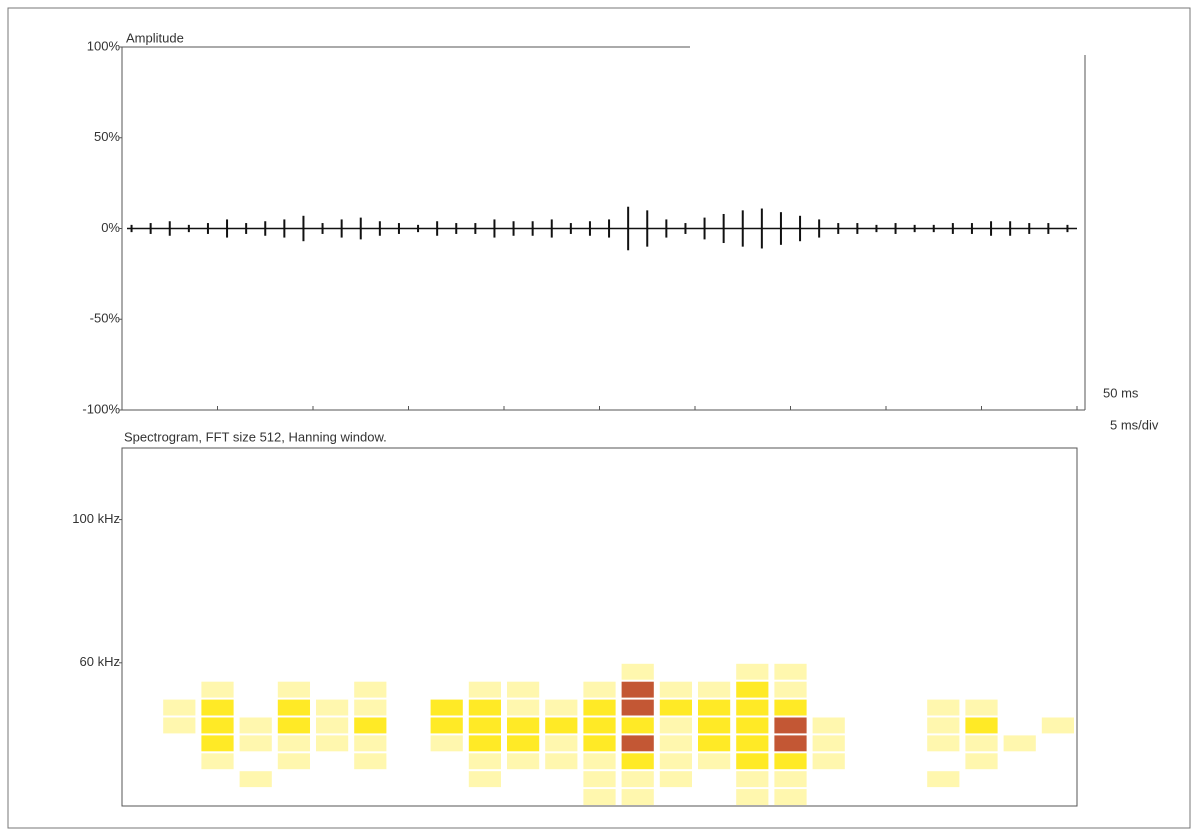 The height and width of the screenshot is (836, 1201). Describe the element at coordinates (155, 37) in the screenshot. I see `plot-title: Amplitude` at that location.